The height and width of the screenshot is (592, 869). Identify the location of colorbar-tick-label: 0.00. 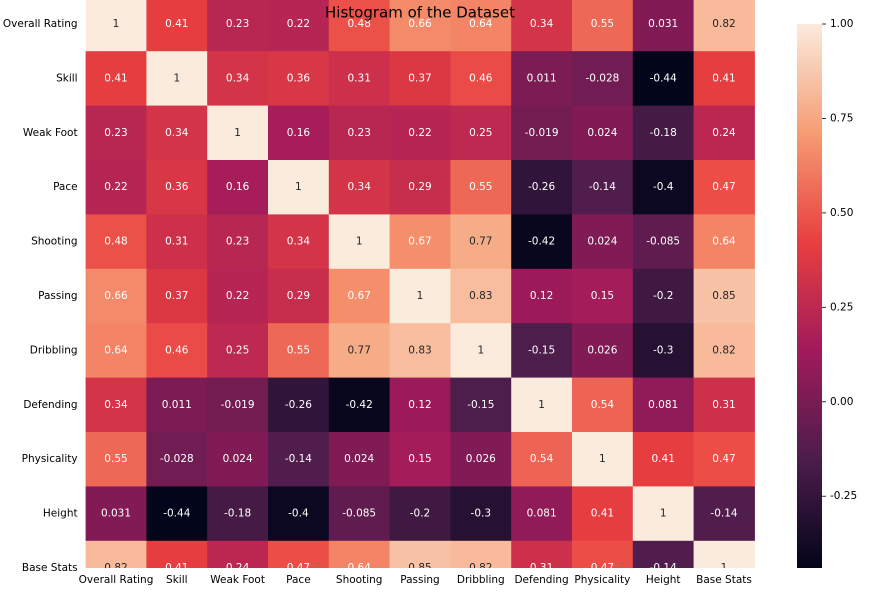
(841, 402).